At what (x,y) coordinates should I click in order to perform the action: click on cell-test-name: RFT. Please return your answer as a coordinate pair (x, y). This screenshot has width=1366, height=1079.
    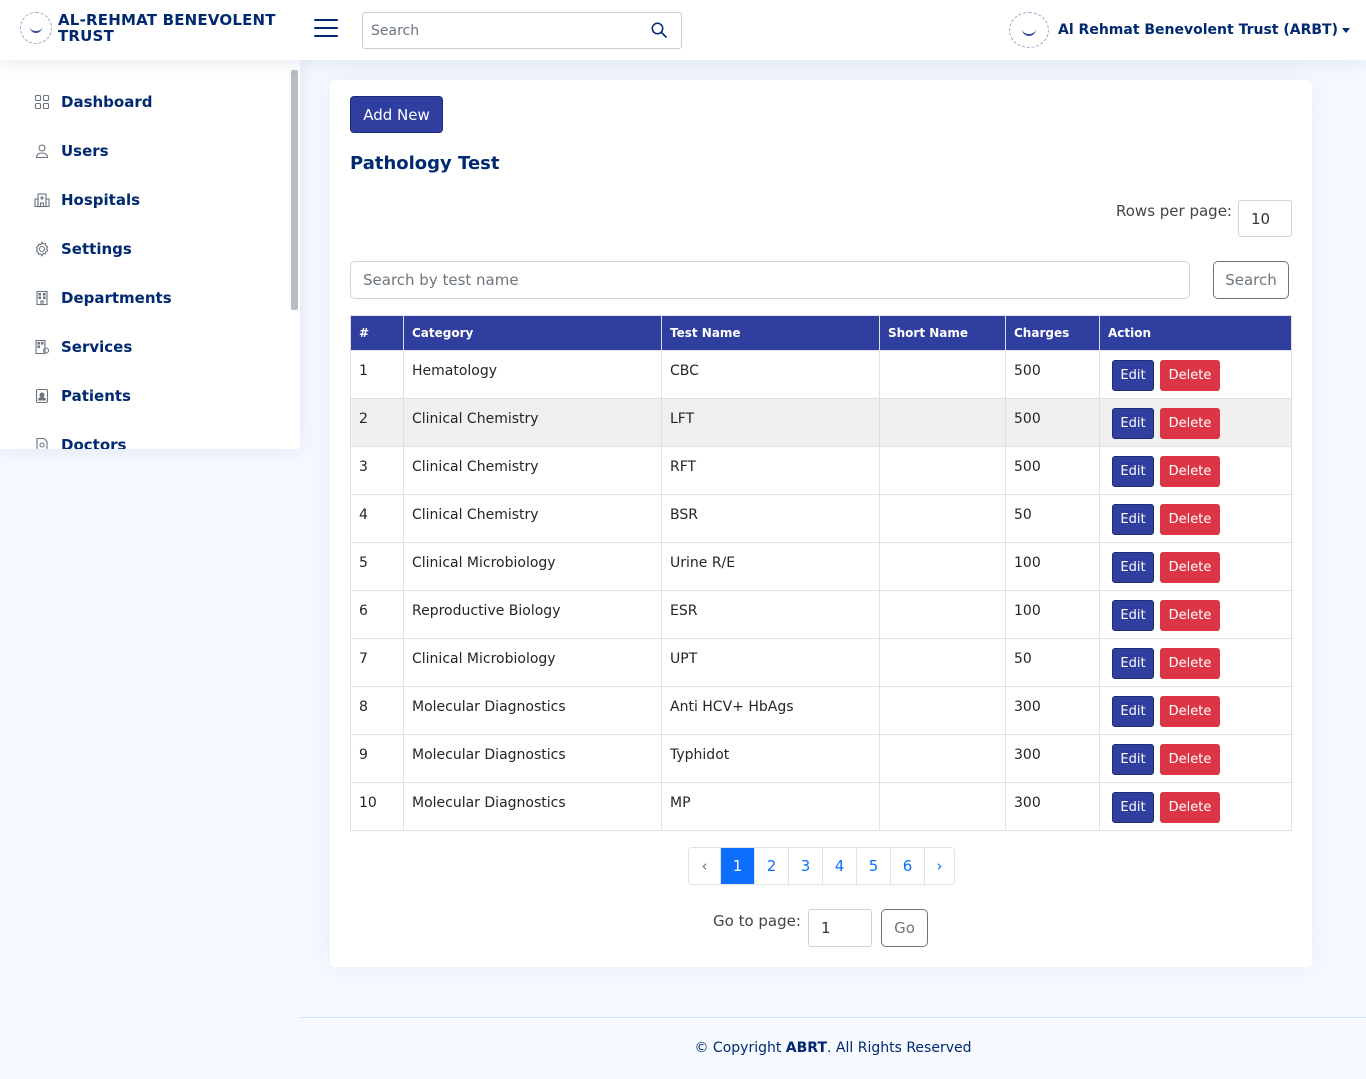
    Looking at the image, I should click on (770, 470).